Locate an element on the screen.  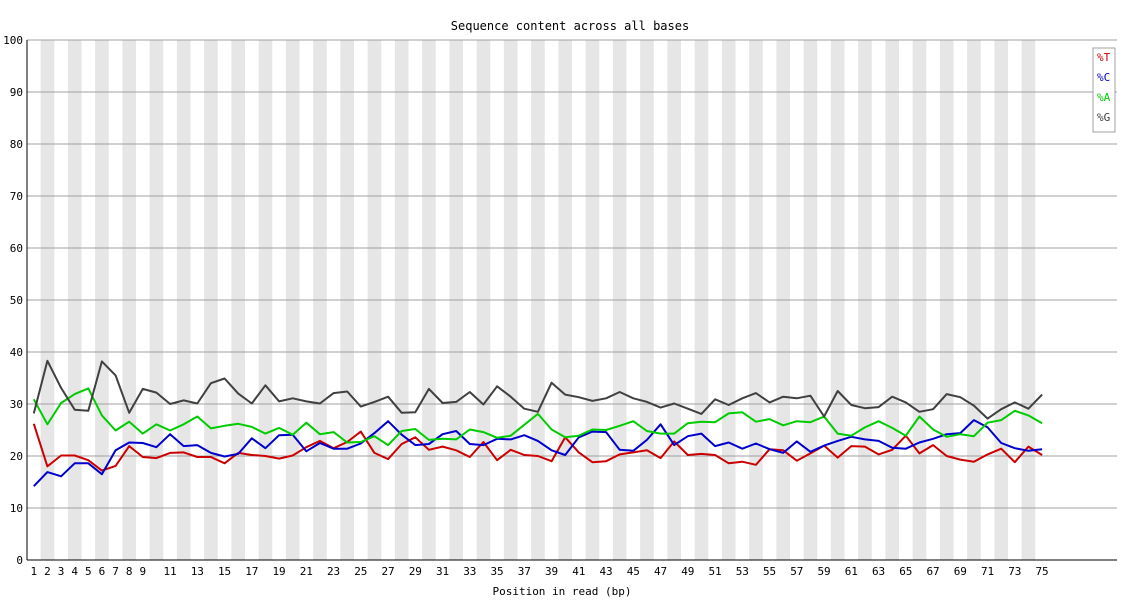
x-tick-label: 13 is located at coordinates (197, 571).